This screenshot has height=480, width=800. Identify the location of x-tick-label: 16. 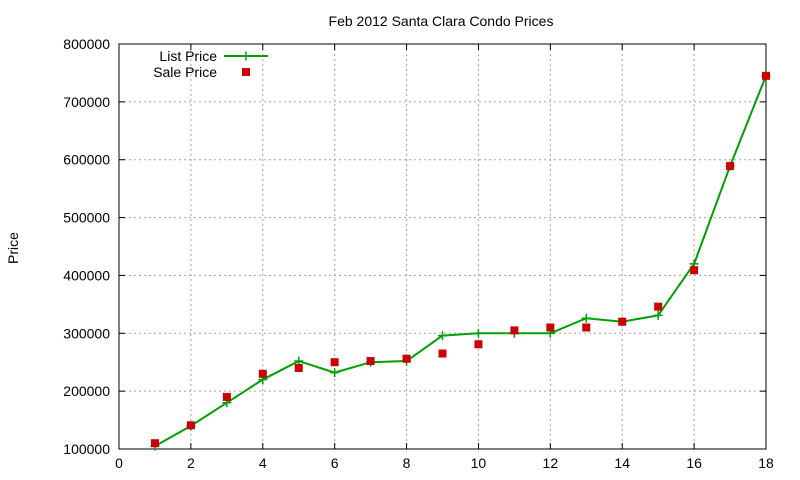
(694, 463).